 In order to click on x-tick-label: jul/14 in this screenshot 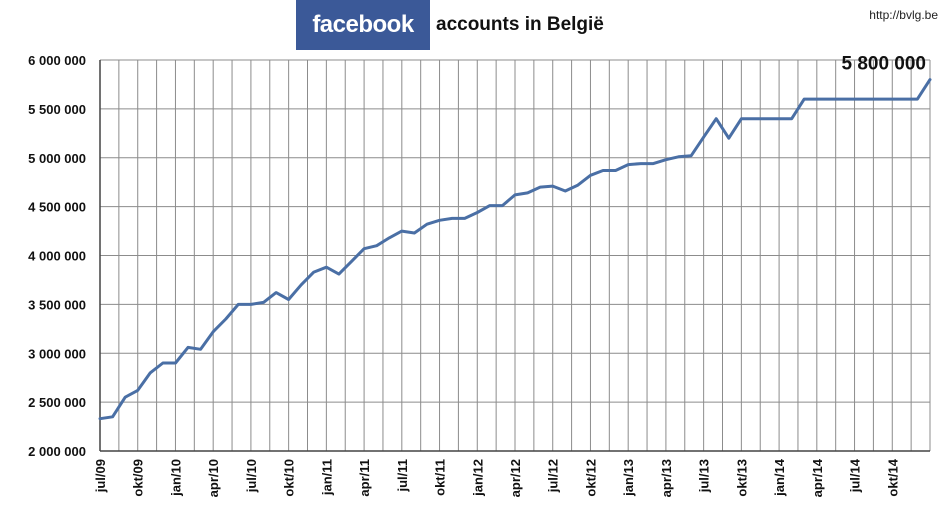, I will do `click(855, 475)`.